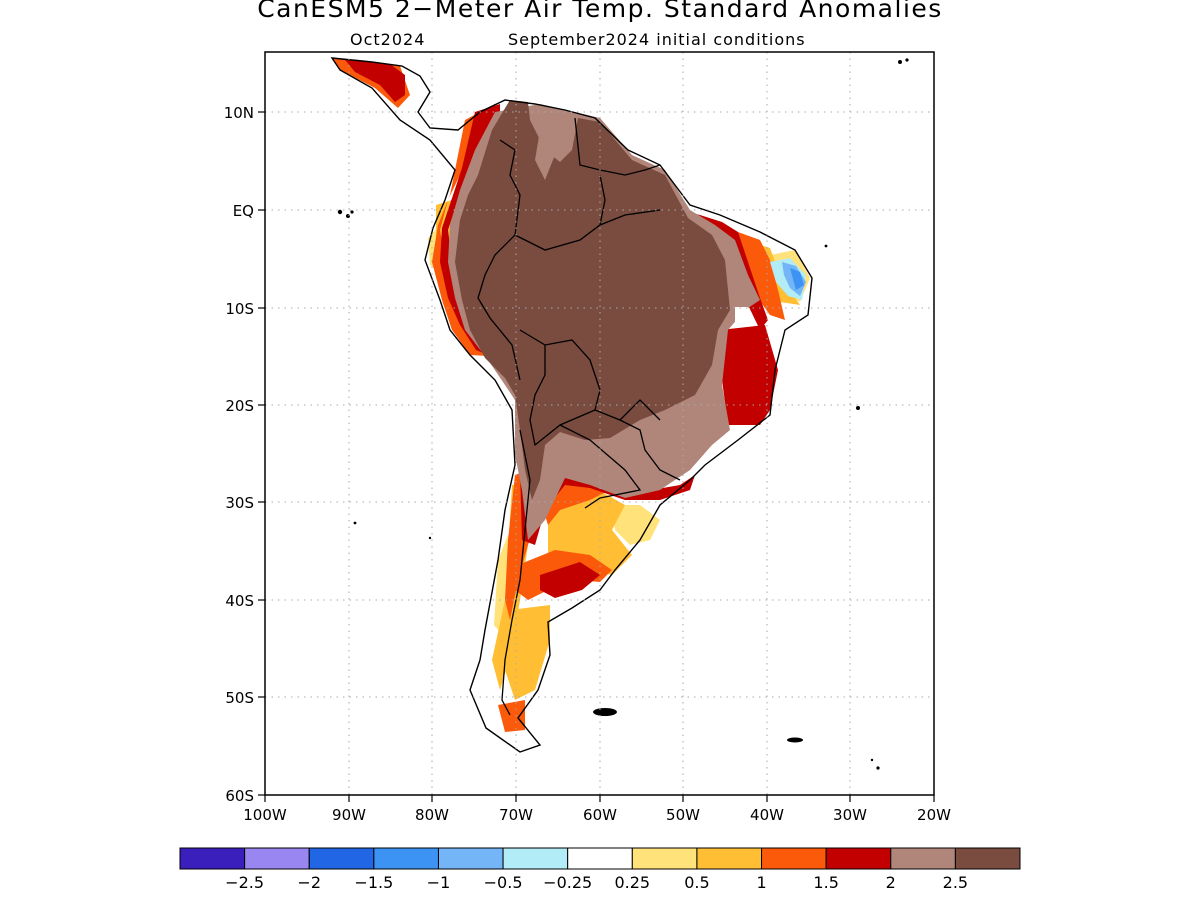 The image size is (1200, 900). Describe the element at coordinates (934, 815) in the screenshot. I see `lon-label-20w: 20W` at that location.